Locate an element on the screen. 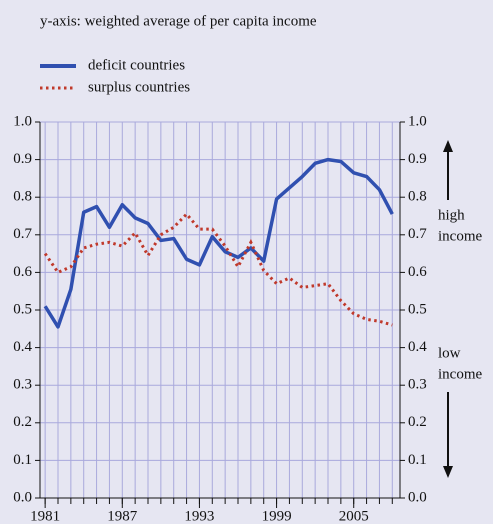  legend-label: surplus countries is located at coordinates (139, 87).